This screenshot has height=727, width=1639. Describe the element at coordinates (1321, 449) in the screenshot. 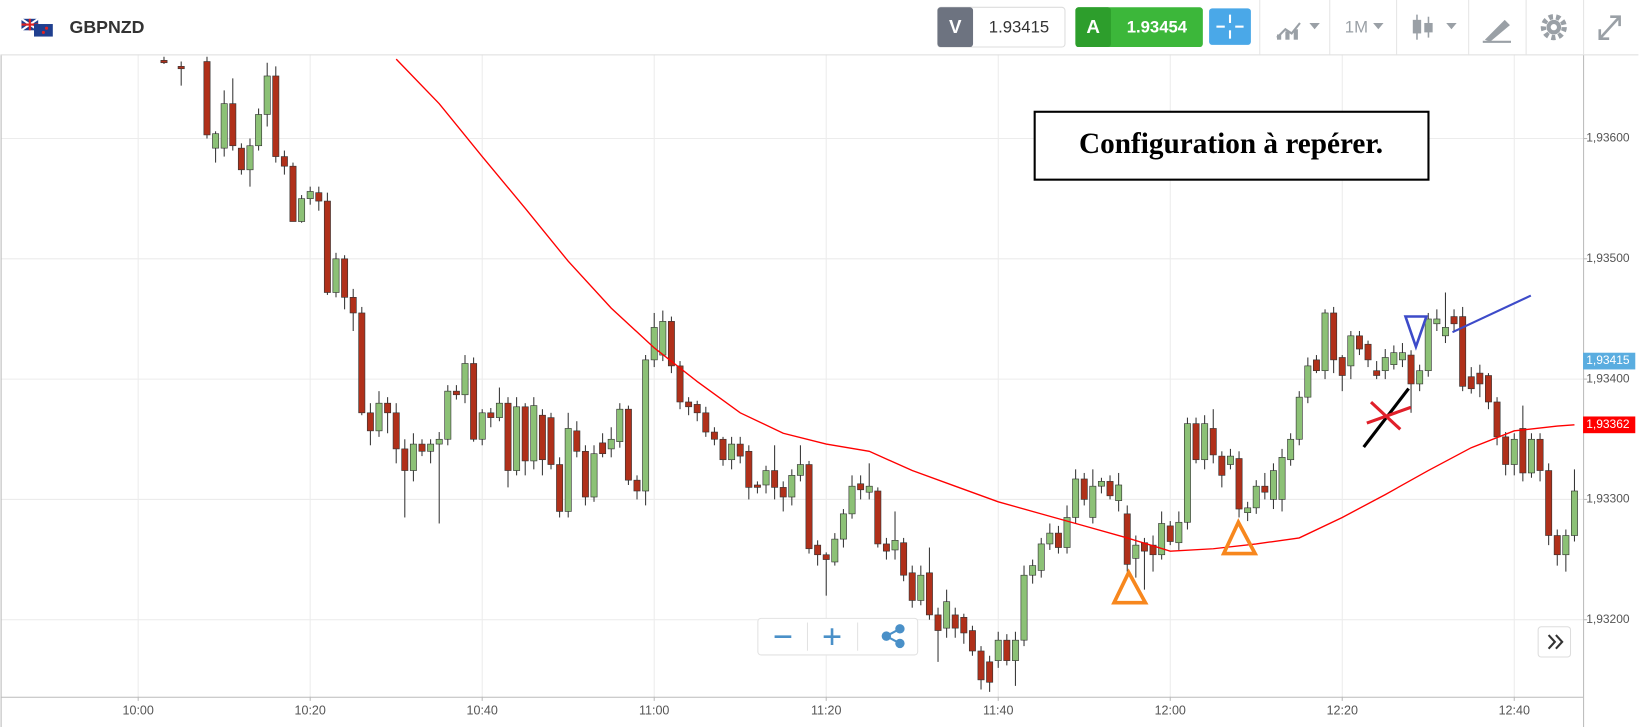

I see `drawings` at that location.